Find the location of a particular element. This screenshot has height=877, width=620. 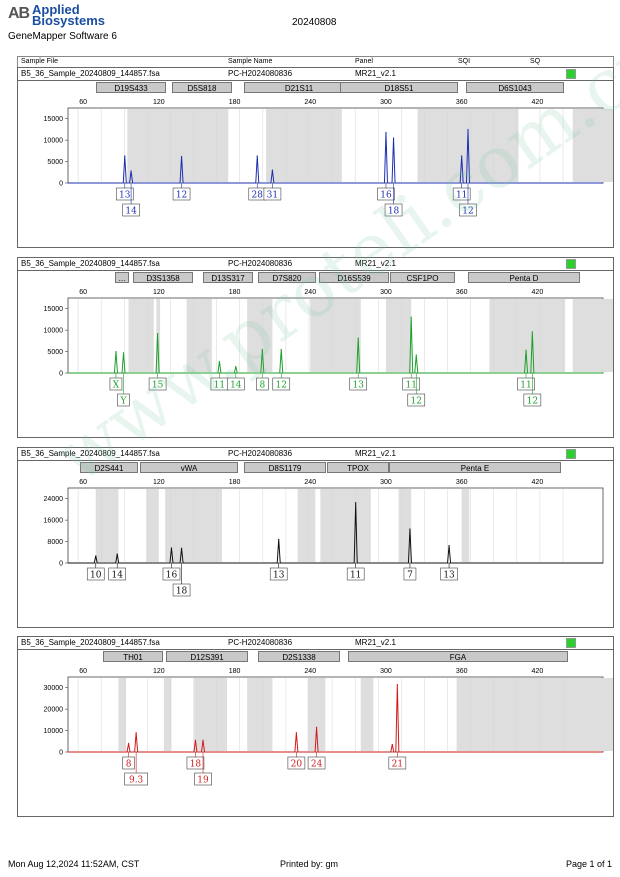

marker-bin-d6s1043: D6S1043 is located at coordinates (515, 87).